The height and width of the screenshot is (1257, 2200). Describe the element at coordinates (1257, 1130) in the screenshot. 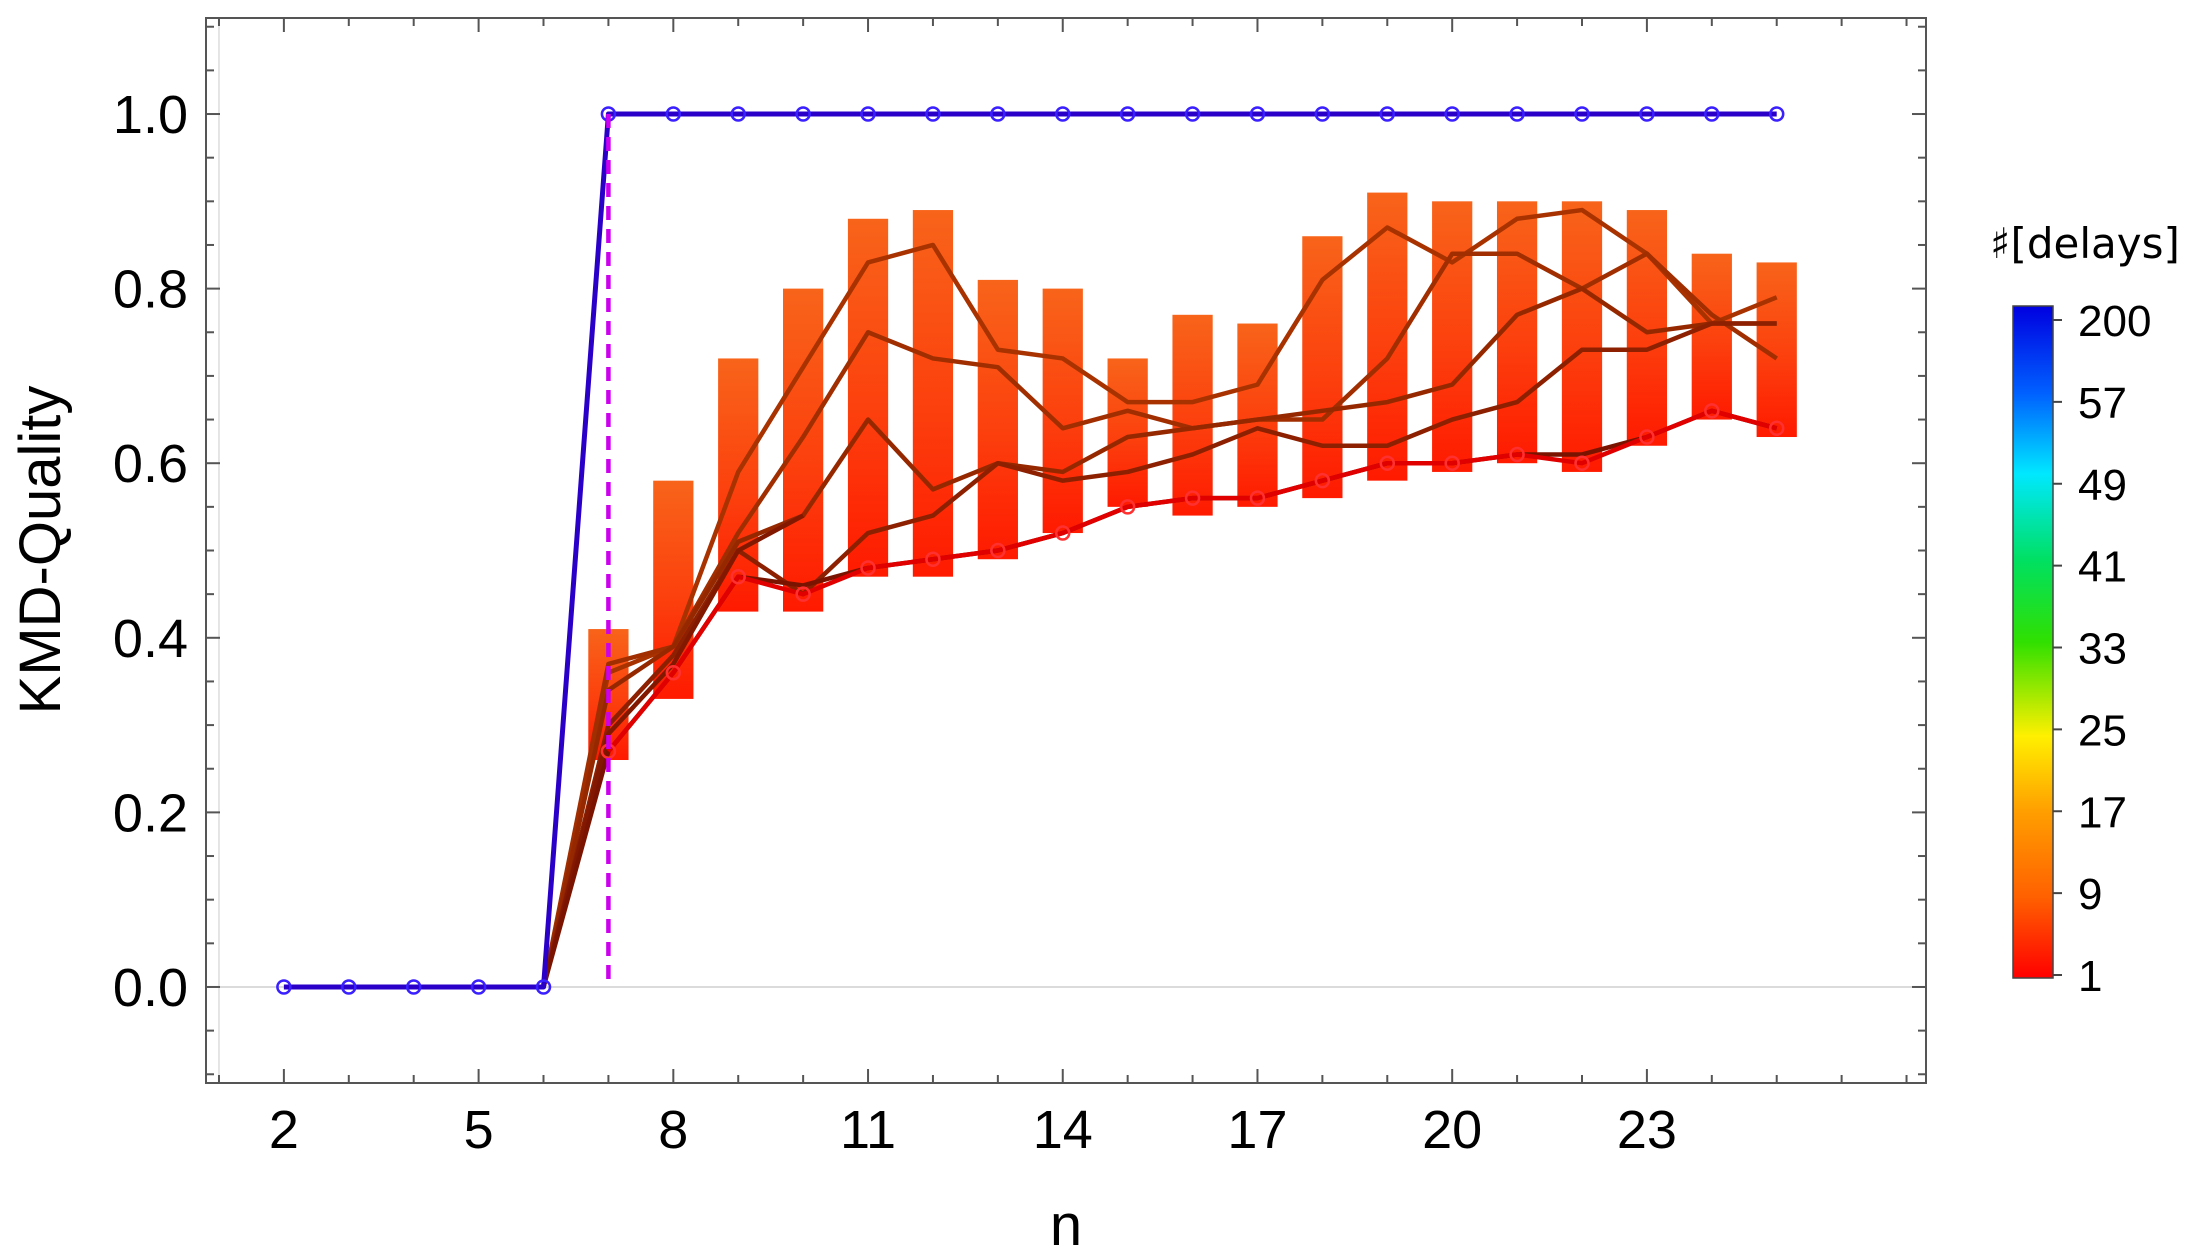

I see `x-tick-label: 17` at that location.